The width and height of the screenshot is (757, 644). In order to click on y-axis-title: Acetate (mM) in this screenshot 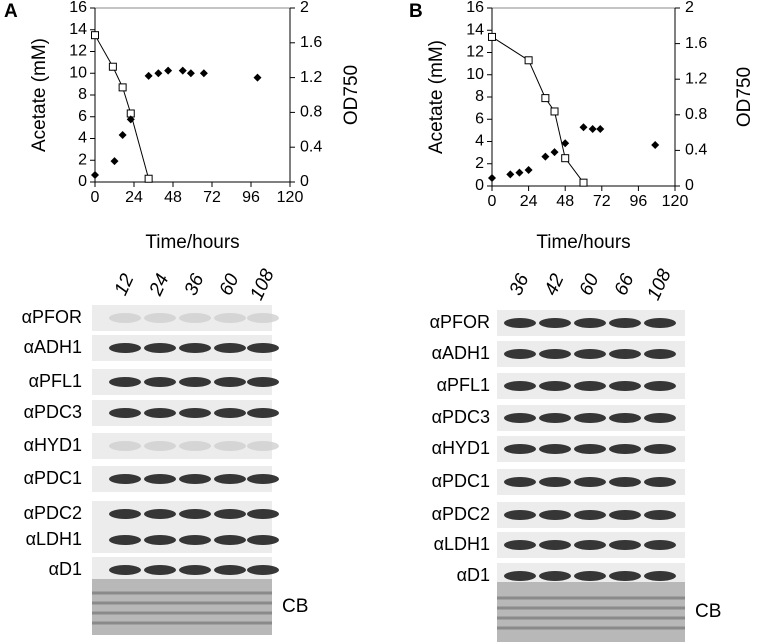, I will do `click(39, 95)`.